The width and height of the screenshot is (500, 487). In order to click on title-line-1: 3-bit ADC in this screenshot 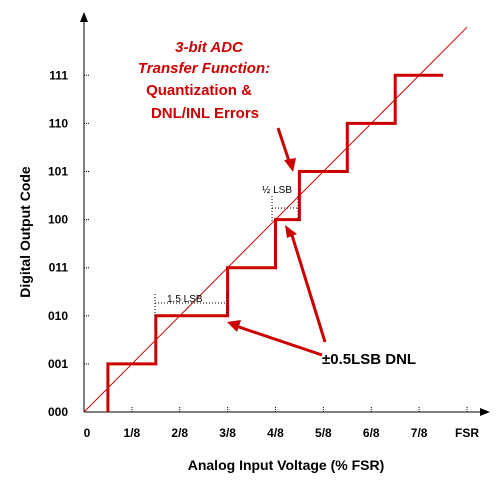, I will do `click(209, 47)`.